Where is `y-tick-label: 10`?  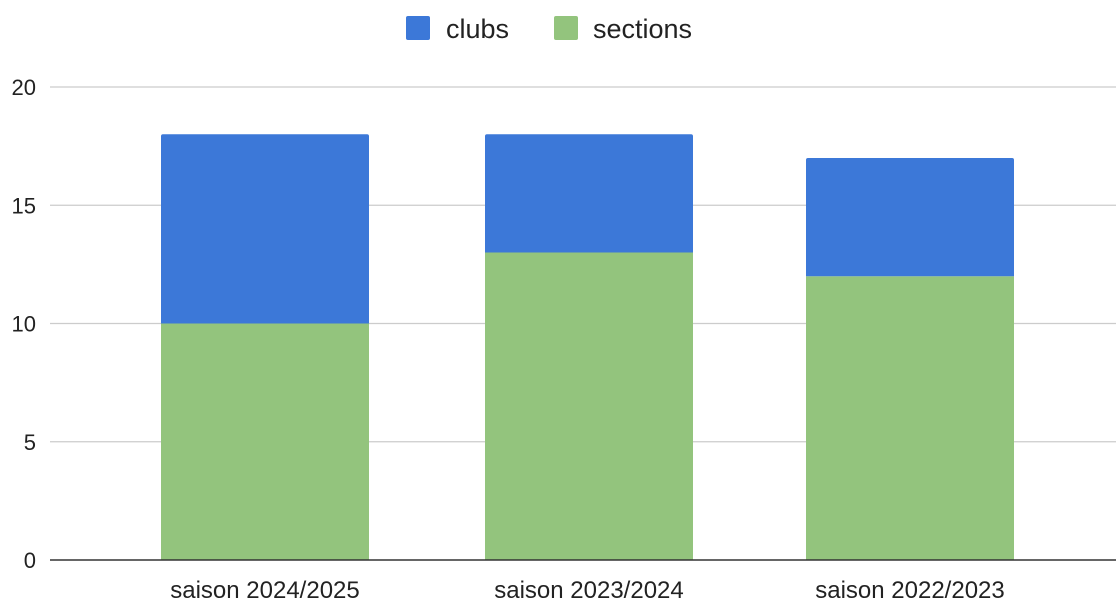 y-tick-label: 10 is located at coordinates (24, 324).